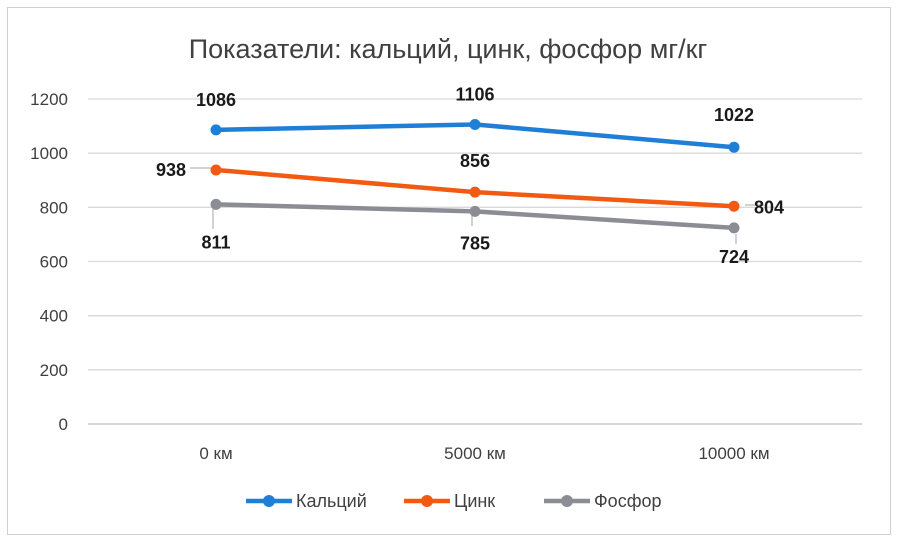  I want to click on legend: Кальций Цинк Фосфор, so click(454, 501).